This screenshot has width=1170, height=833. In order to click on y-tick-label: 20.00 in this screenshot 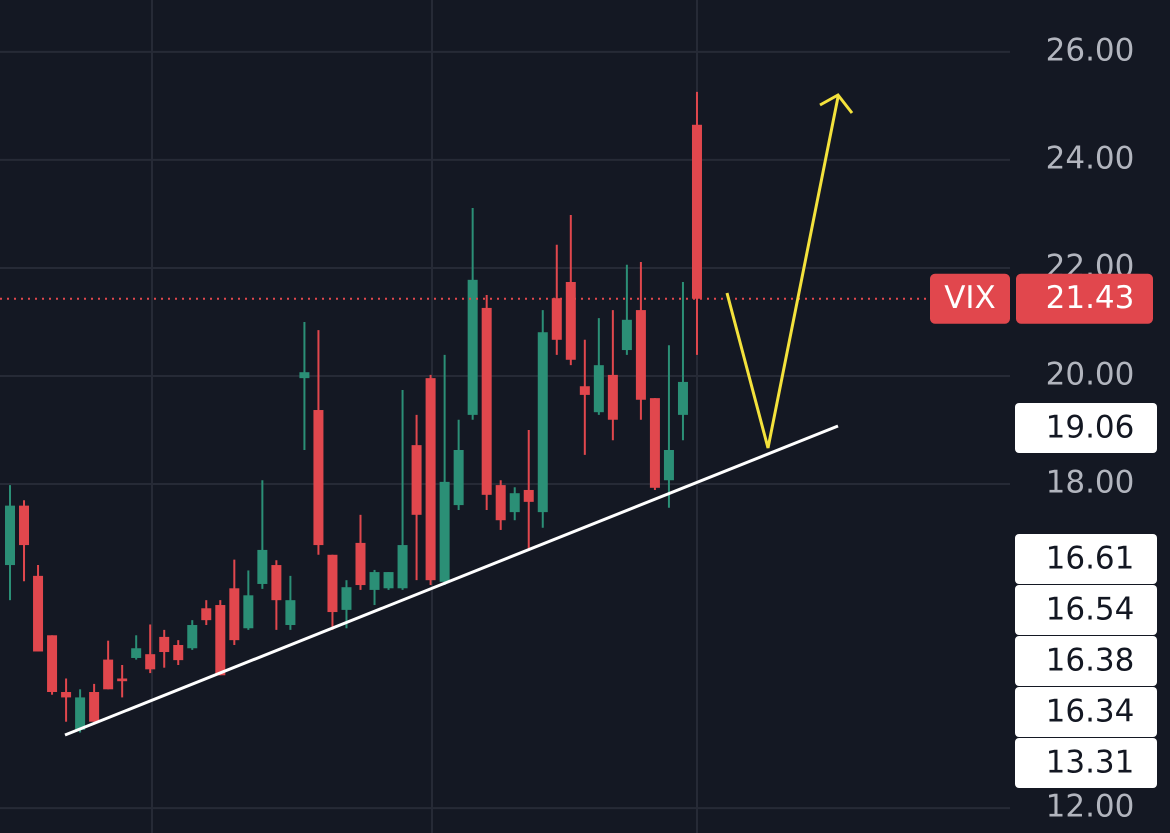, I will do `click(1090, 374)`.